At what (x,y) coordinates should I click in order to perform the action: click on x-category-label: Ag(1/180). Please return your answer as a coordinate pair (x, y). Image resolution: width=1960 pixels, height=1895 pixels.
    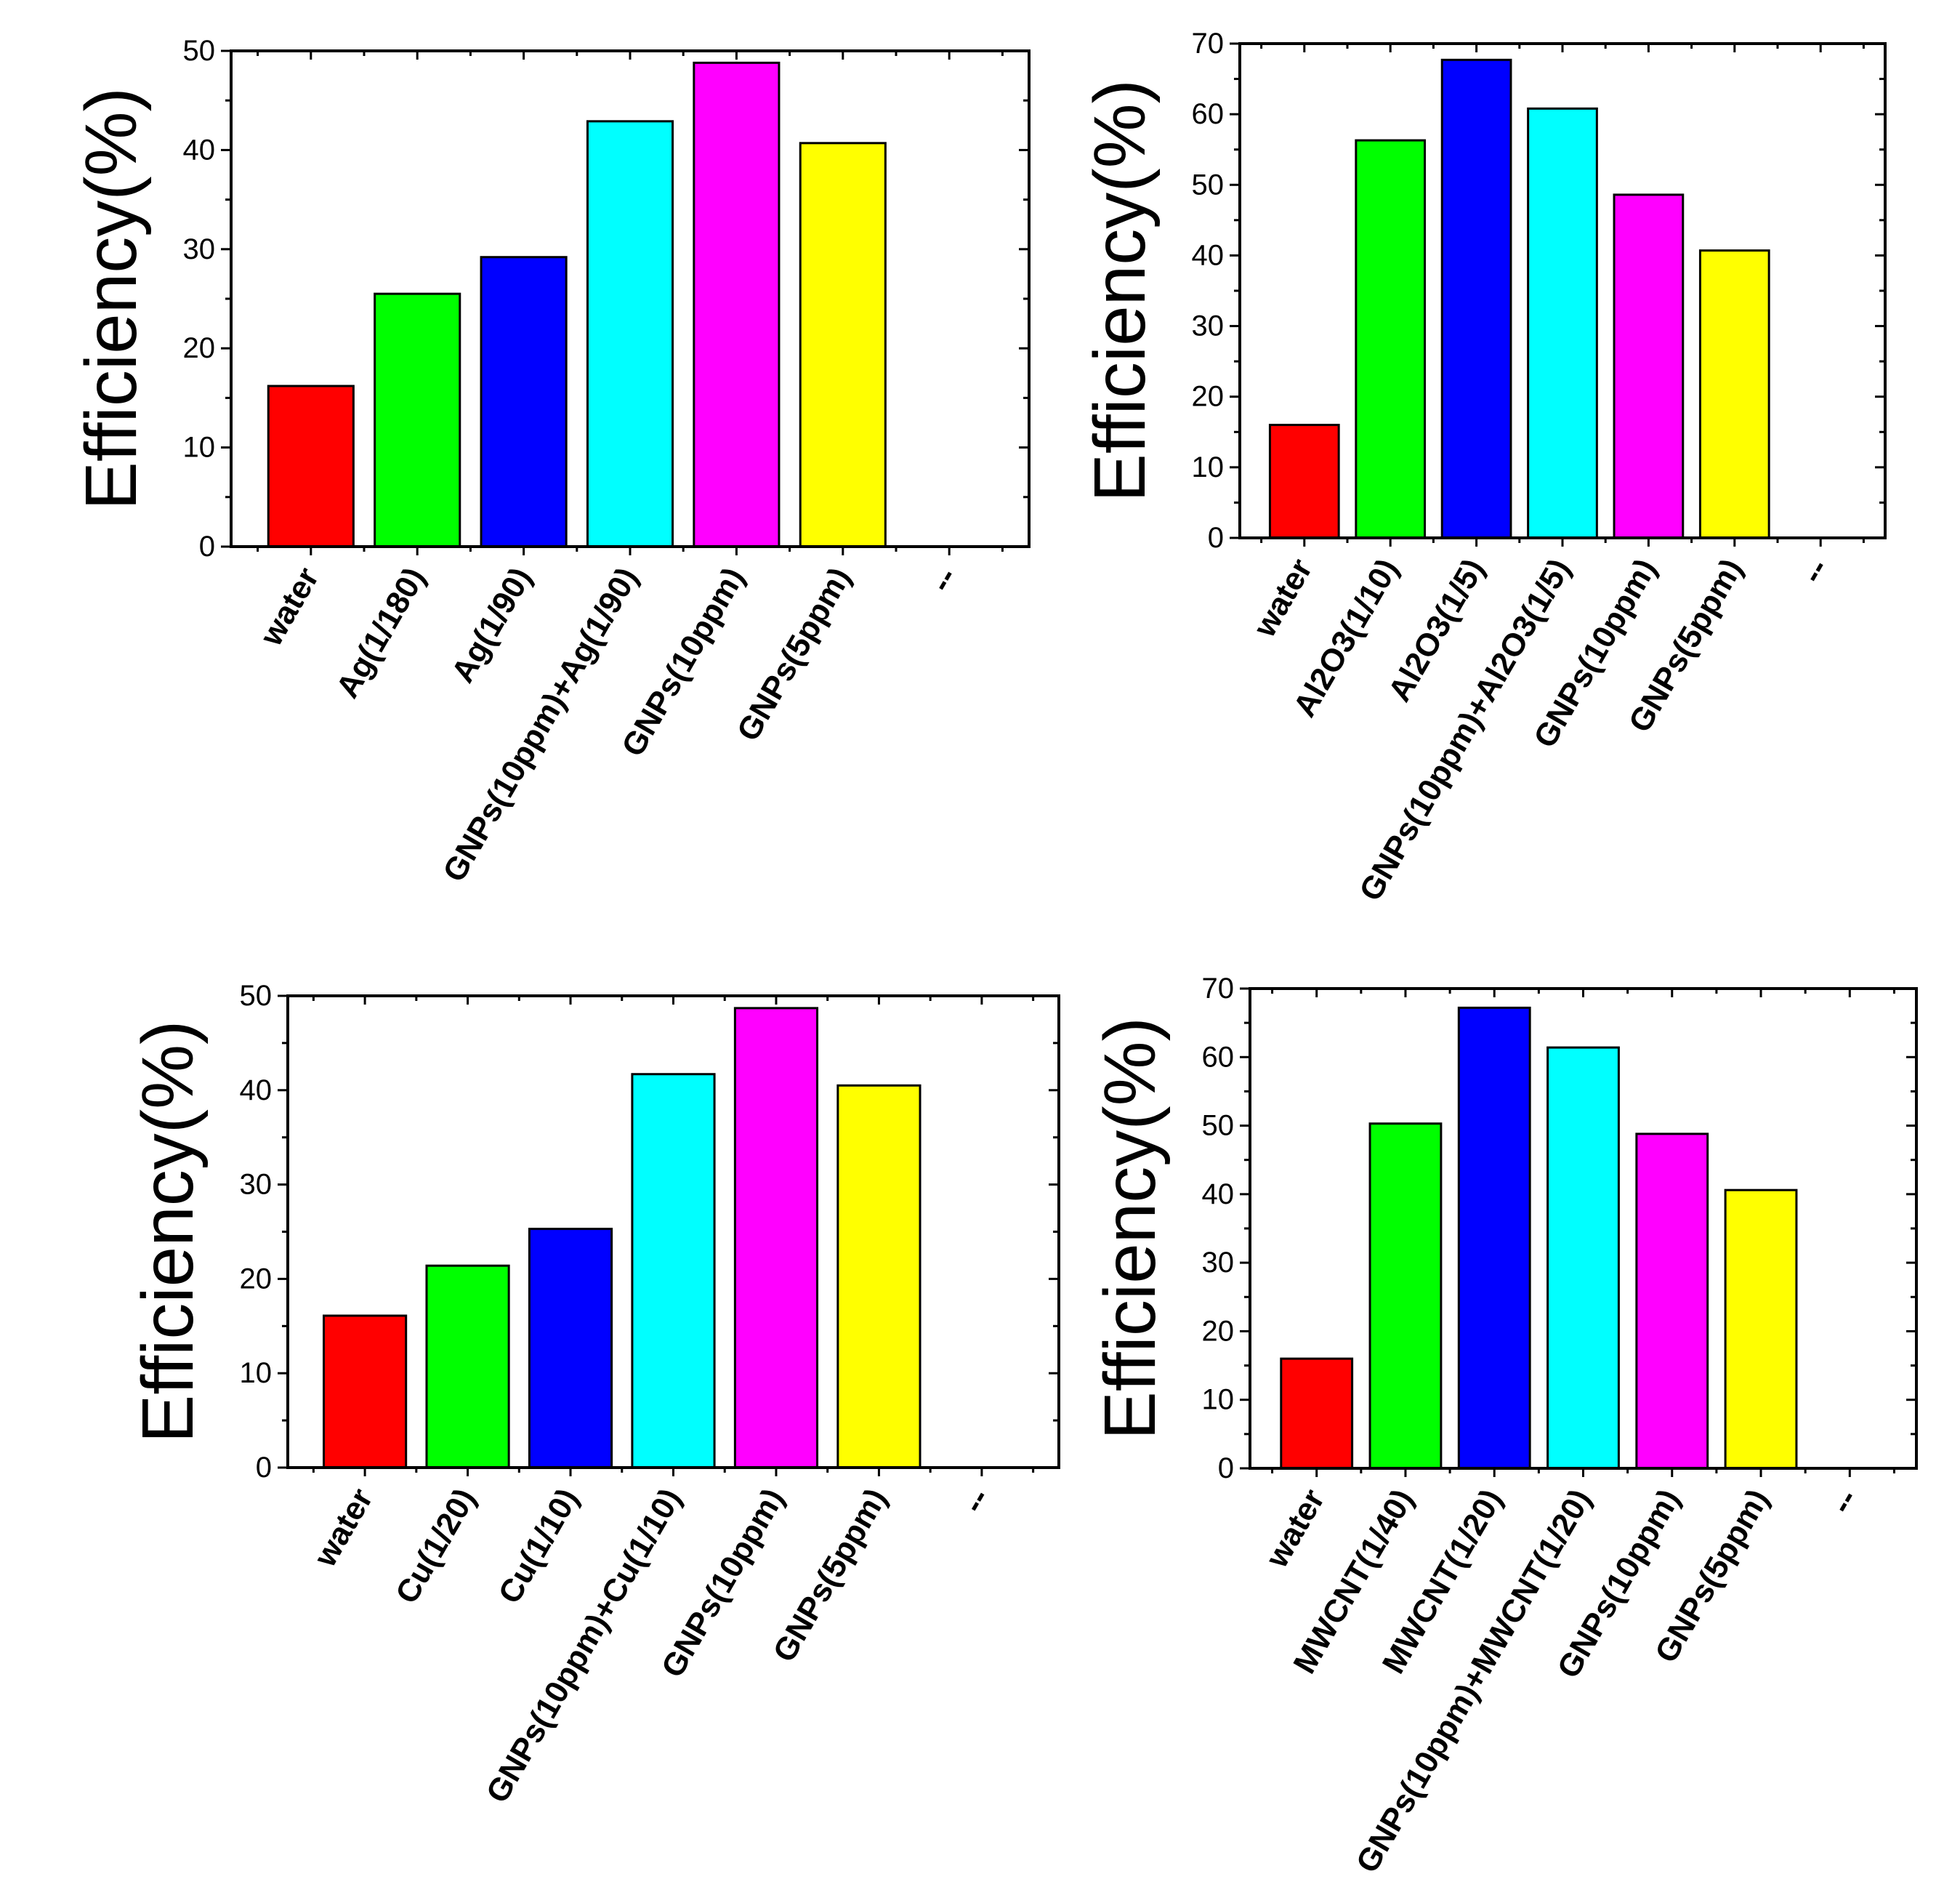
    Looking at the image, I should click on (380, 633).